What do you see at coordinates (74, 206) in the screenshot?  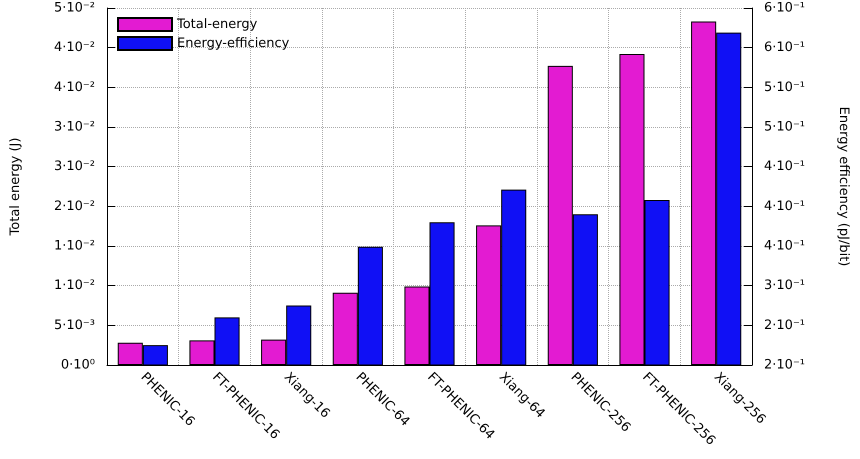 I see `y-tick-label: 2·10⁻²` at bounding box center [74, 206].